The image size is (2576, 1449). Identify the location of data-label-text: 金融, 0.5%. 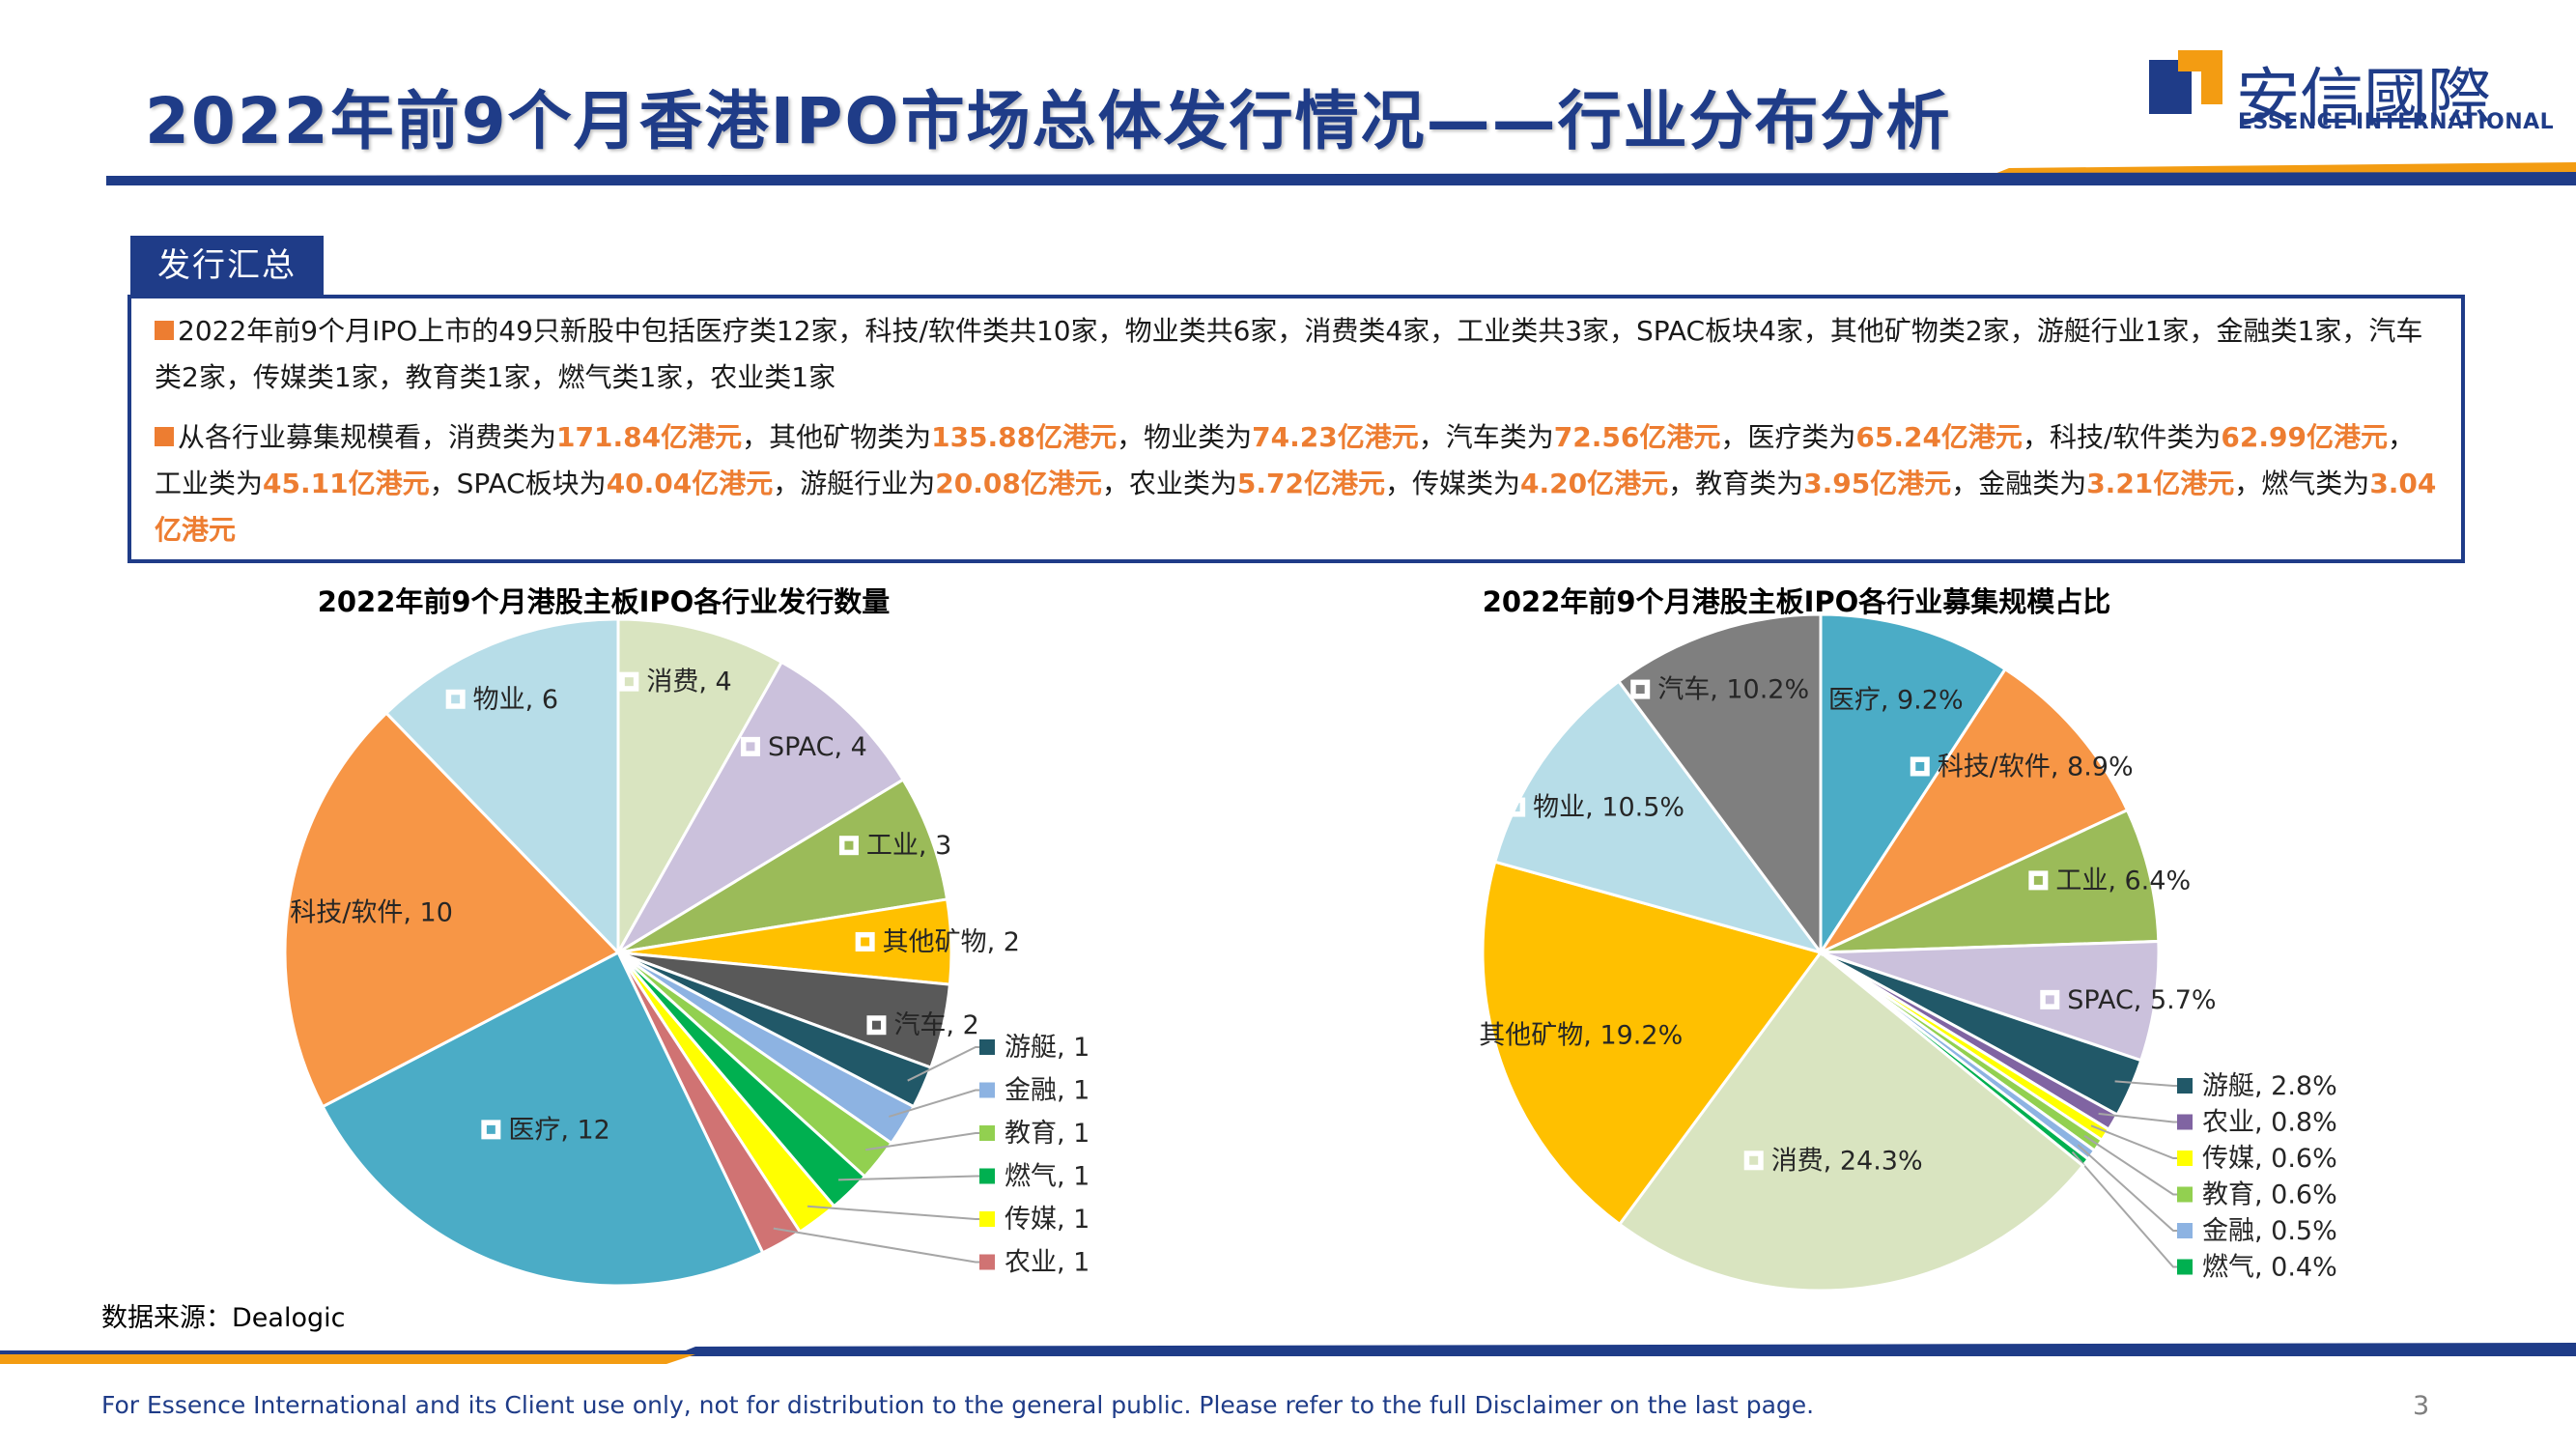
(2269, 1231).